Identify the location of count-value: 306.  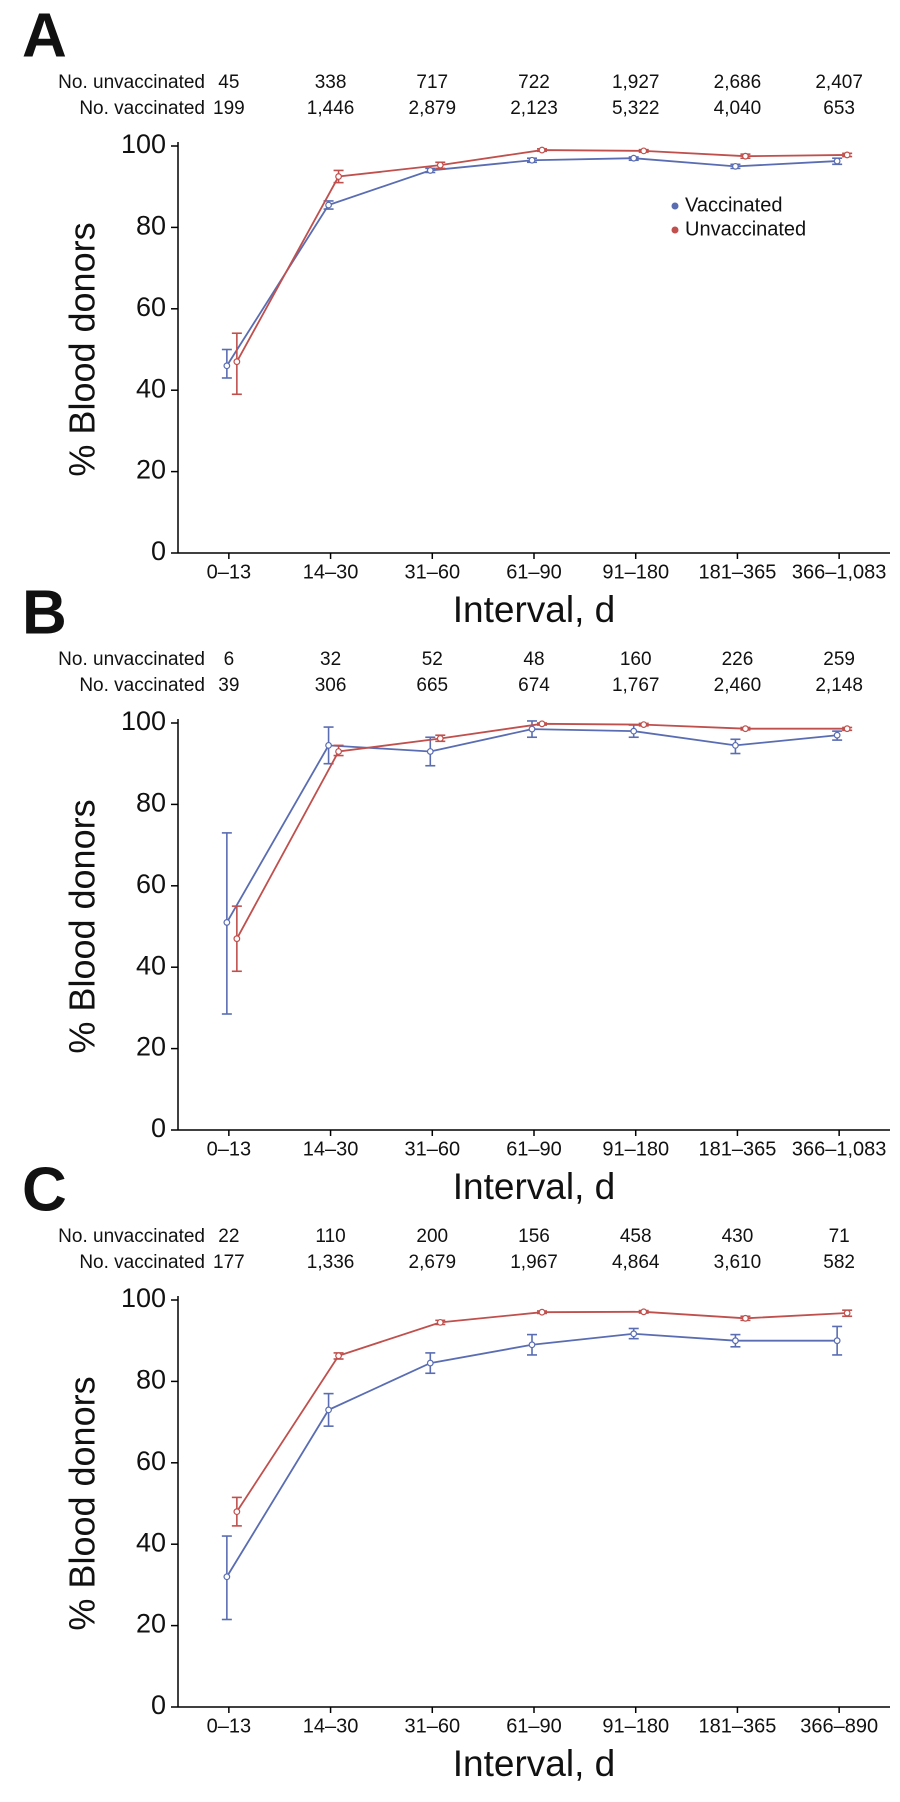
(331, 685).